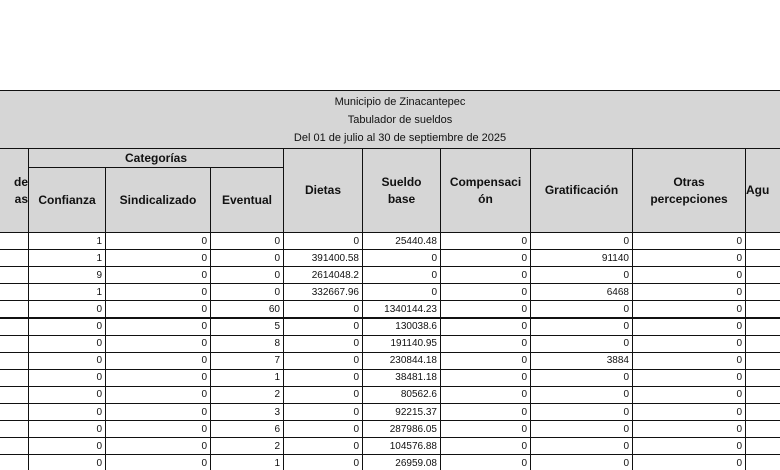 The image size is (780, 470). Describe the element at coordinates (247, 326) in the screenshot. I see `cell: 5` at that location.